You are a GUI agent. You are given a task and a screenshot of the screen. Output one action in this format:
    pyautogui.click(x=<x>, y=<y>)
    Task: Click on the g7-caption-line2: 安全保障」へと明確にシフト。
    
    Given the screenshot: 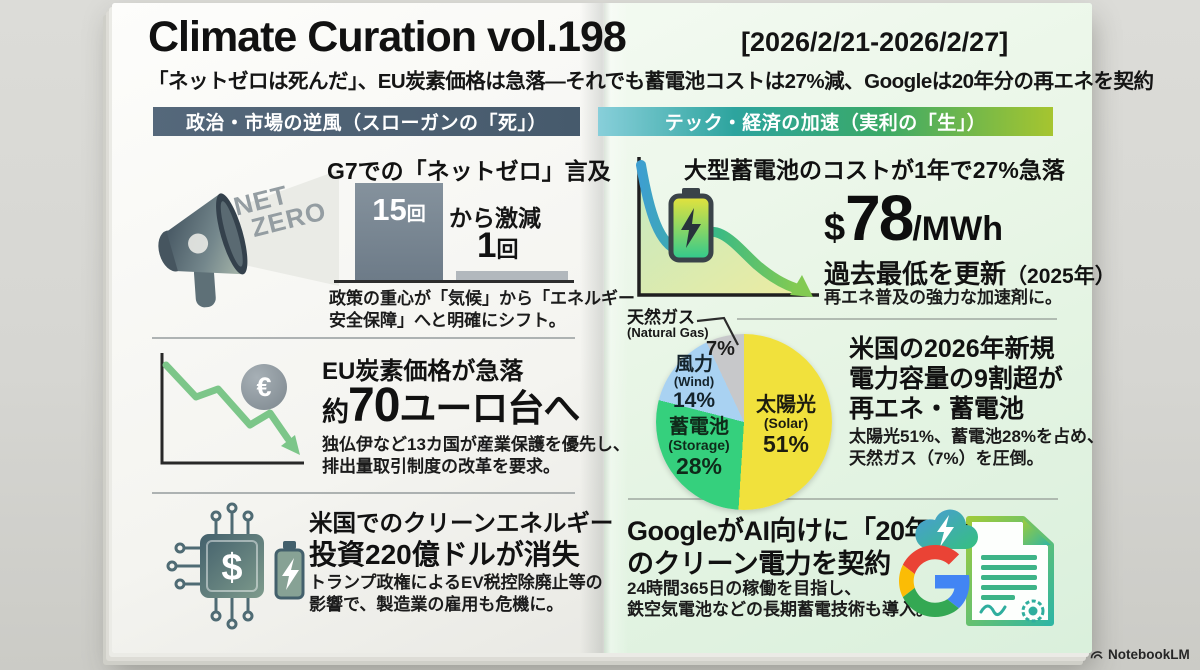 What is the action you would take?
    pyautogui.click(x=447, y=320)
    